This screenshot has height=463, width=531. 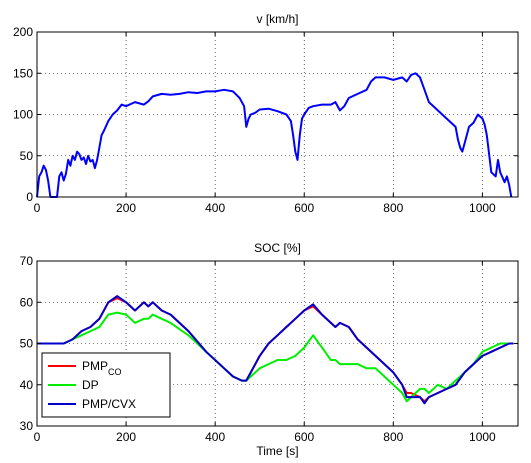 What do you see at coordinates (29, 197) in the screenshot?
I see `y-tick-label: 0` at bounding box center [29, 197].